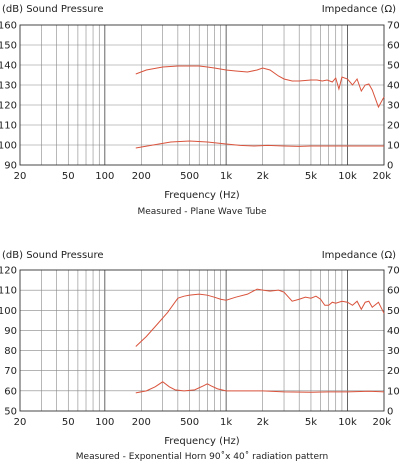 Image resolution: width=400 pixels, height=464 pixels. What do you see at coordinates (359, 9) in the screenshot?
I see `chart-1-y2label: Impedance (Ω)` at bounding box center [359, 9].